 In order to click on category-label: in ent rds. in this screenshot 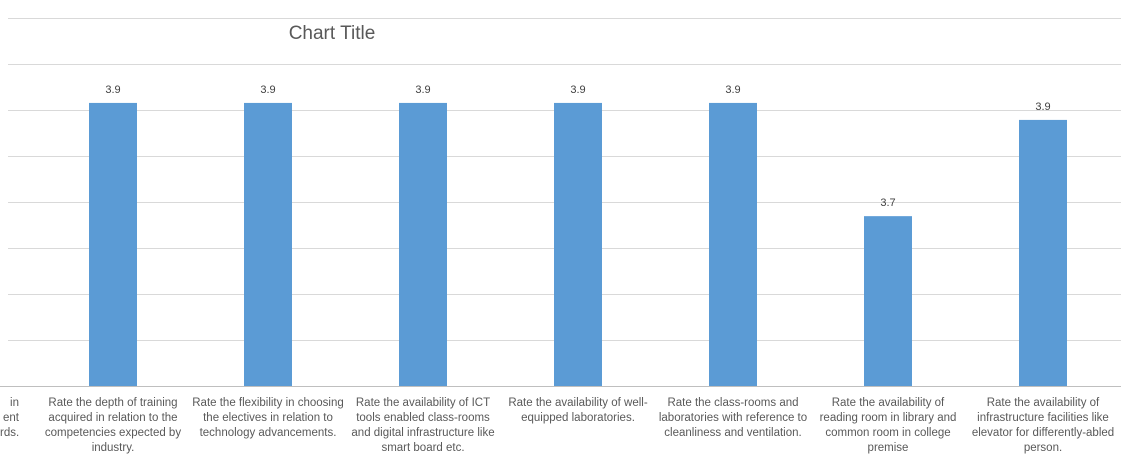, I will do `click(10, 418)`.